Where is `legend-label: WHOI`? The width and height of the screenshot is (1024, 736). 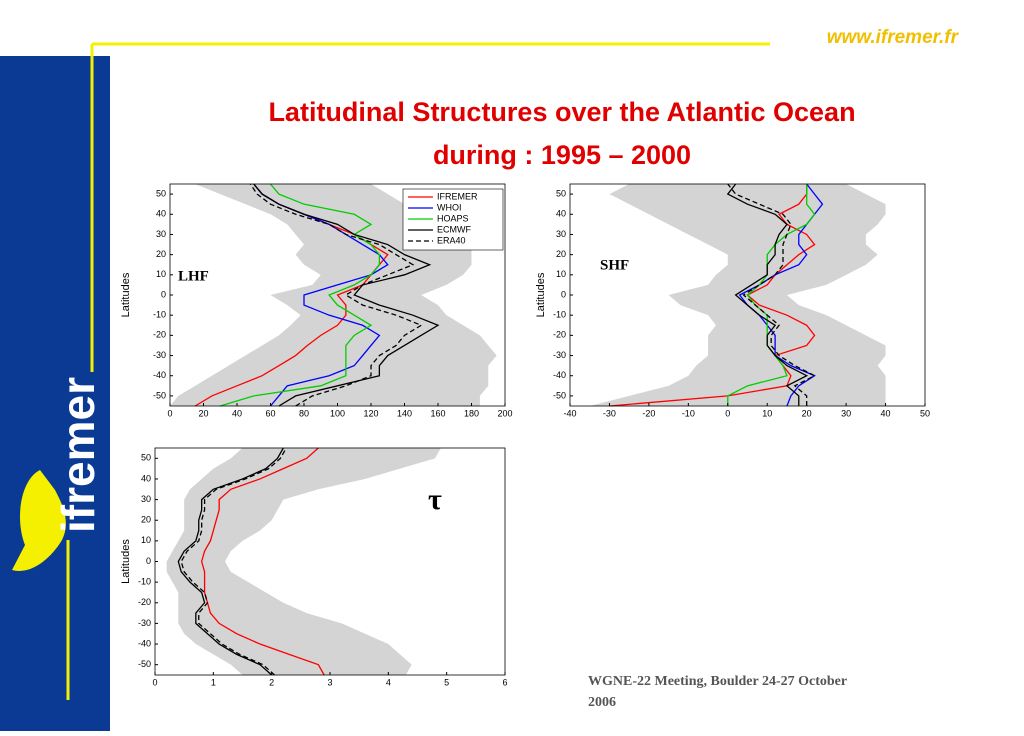 legend-label: WHOI is located at coordinates (449, 207).